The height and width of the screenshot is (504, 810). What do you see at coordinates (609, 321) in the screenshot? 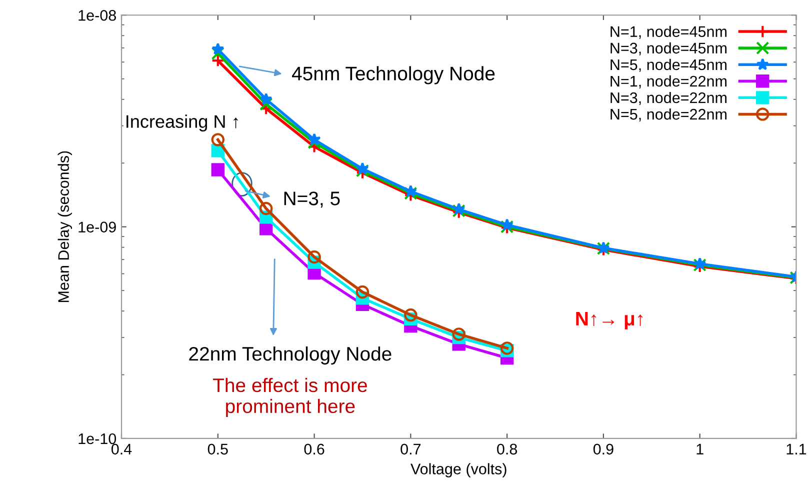
I see `annotation: N↑→ μ↑` at bounding box center [609, 321].